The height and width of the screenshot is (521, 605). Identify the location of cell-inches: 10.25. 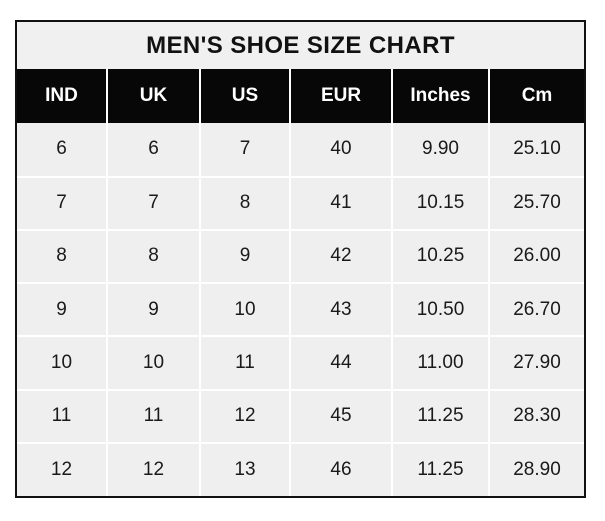
(441, 257).